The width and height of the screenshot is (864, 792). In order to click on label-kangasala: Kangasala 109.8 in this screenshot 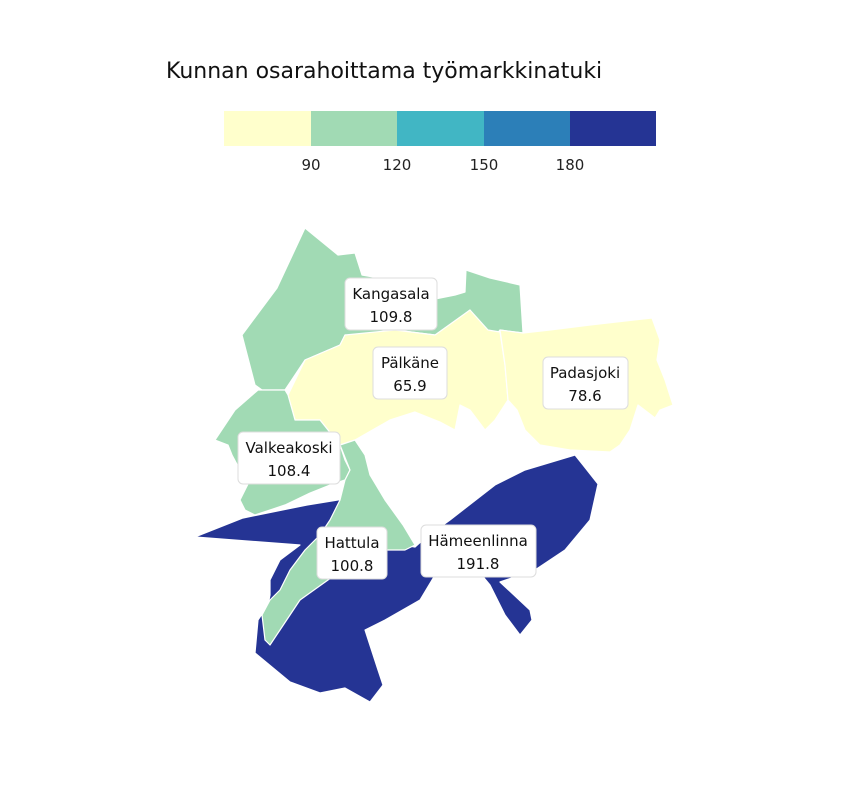, I will do `click(391, 304)`.